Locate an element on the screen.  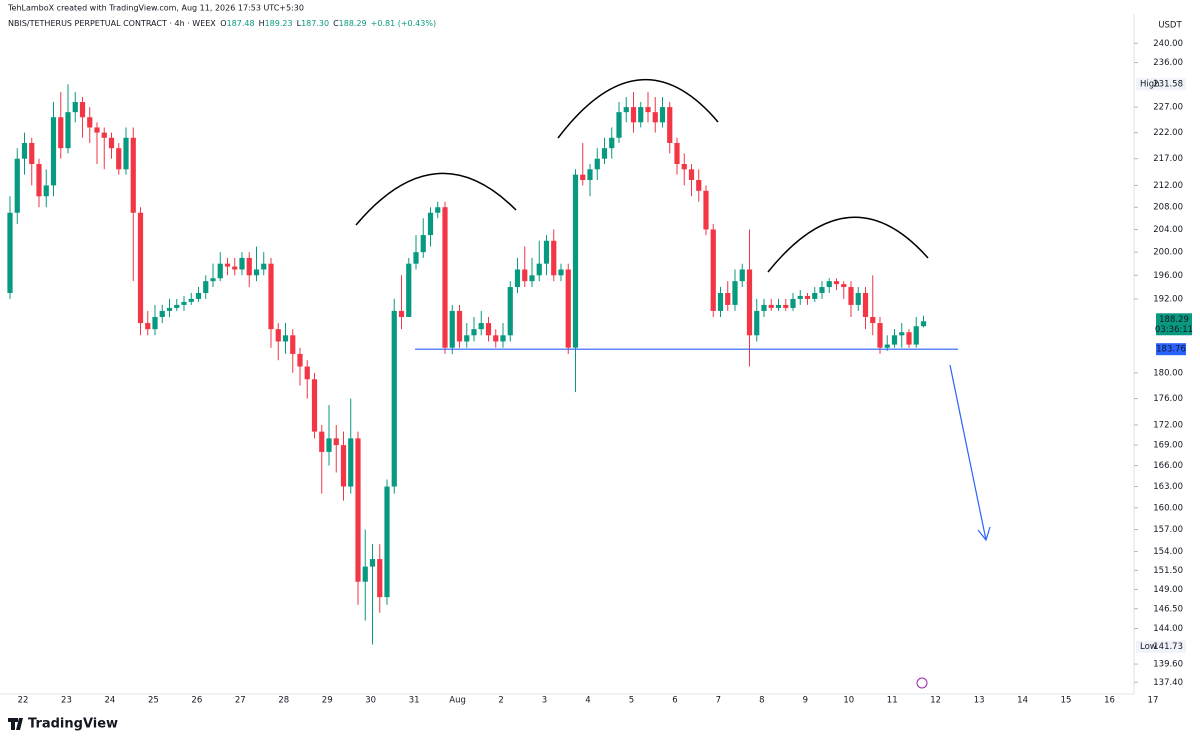
x-tick-label: 24 is located at coordinates (110, 701).